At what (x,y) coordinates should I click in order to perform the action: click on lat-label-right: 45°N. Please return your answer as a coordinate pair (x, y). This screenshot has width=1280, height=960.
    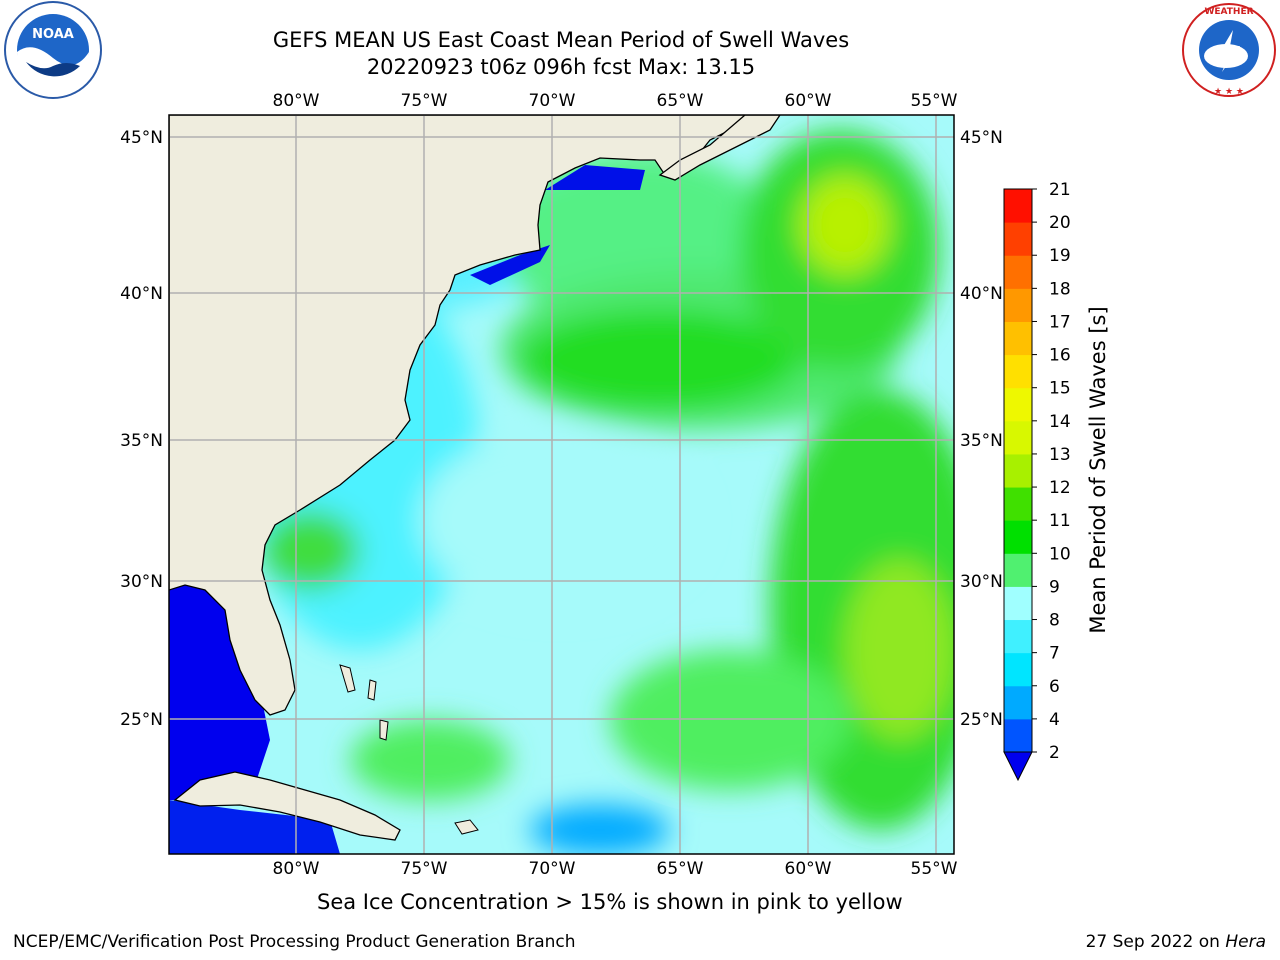
    Looking at the image, I should click on (981, 138).